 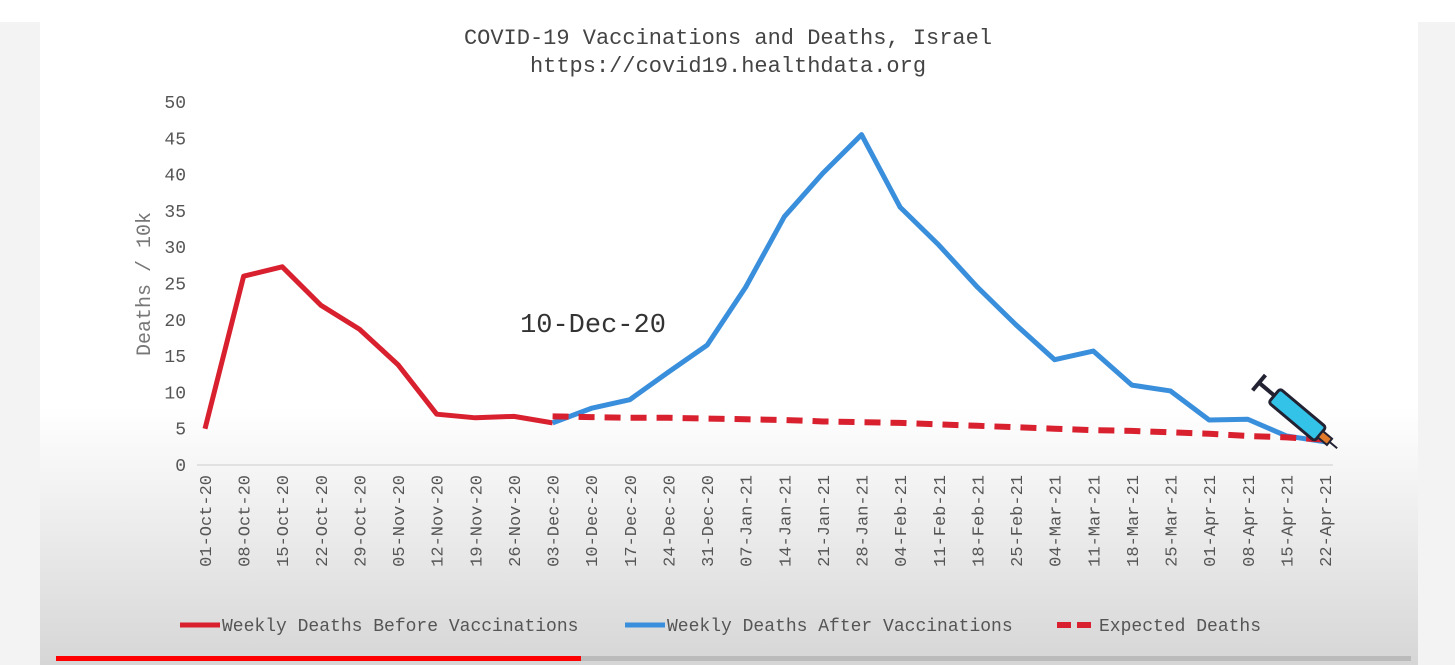 I want to click on x-tick-label: 12-Nov-20, so click(x=439, y=521).